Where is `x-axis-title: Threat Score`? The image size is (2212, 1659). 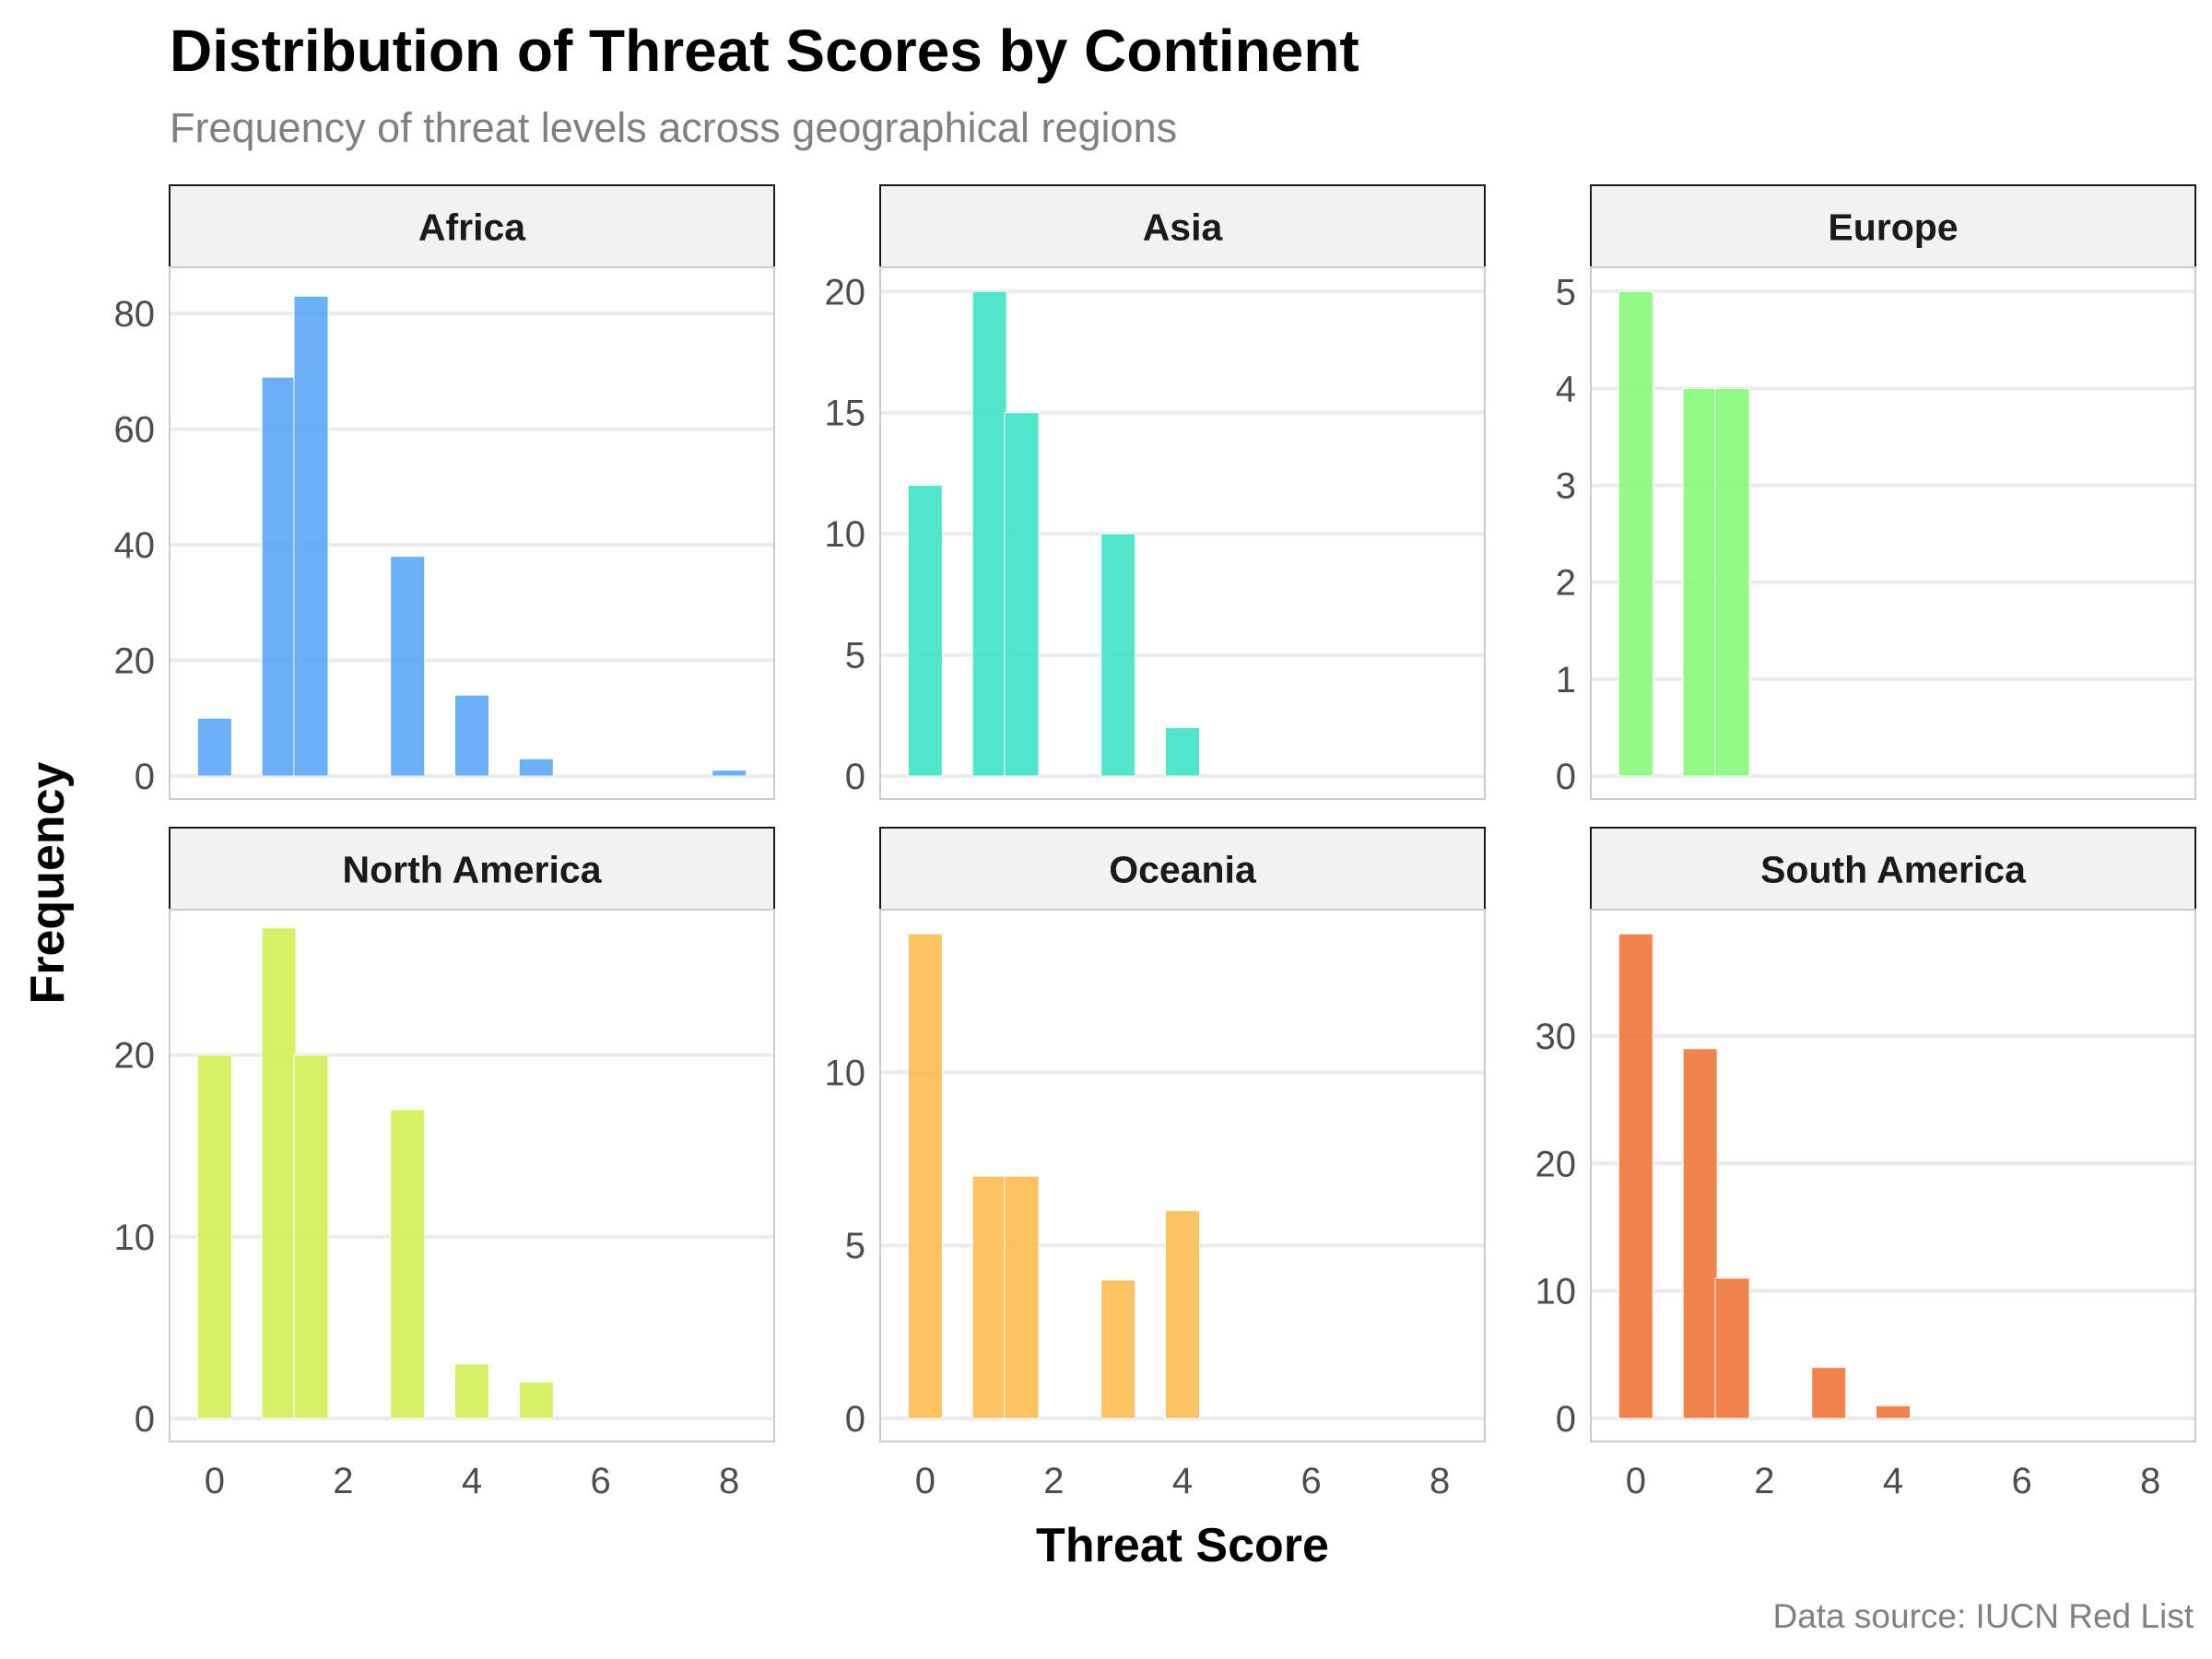 x-axis-title: Threat Score is located at coordinates (1182, 1545).